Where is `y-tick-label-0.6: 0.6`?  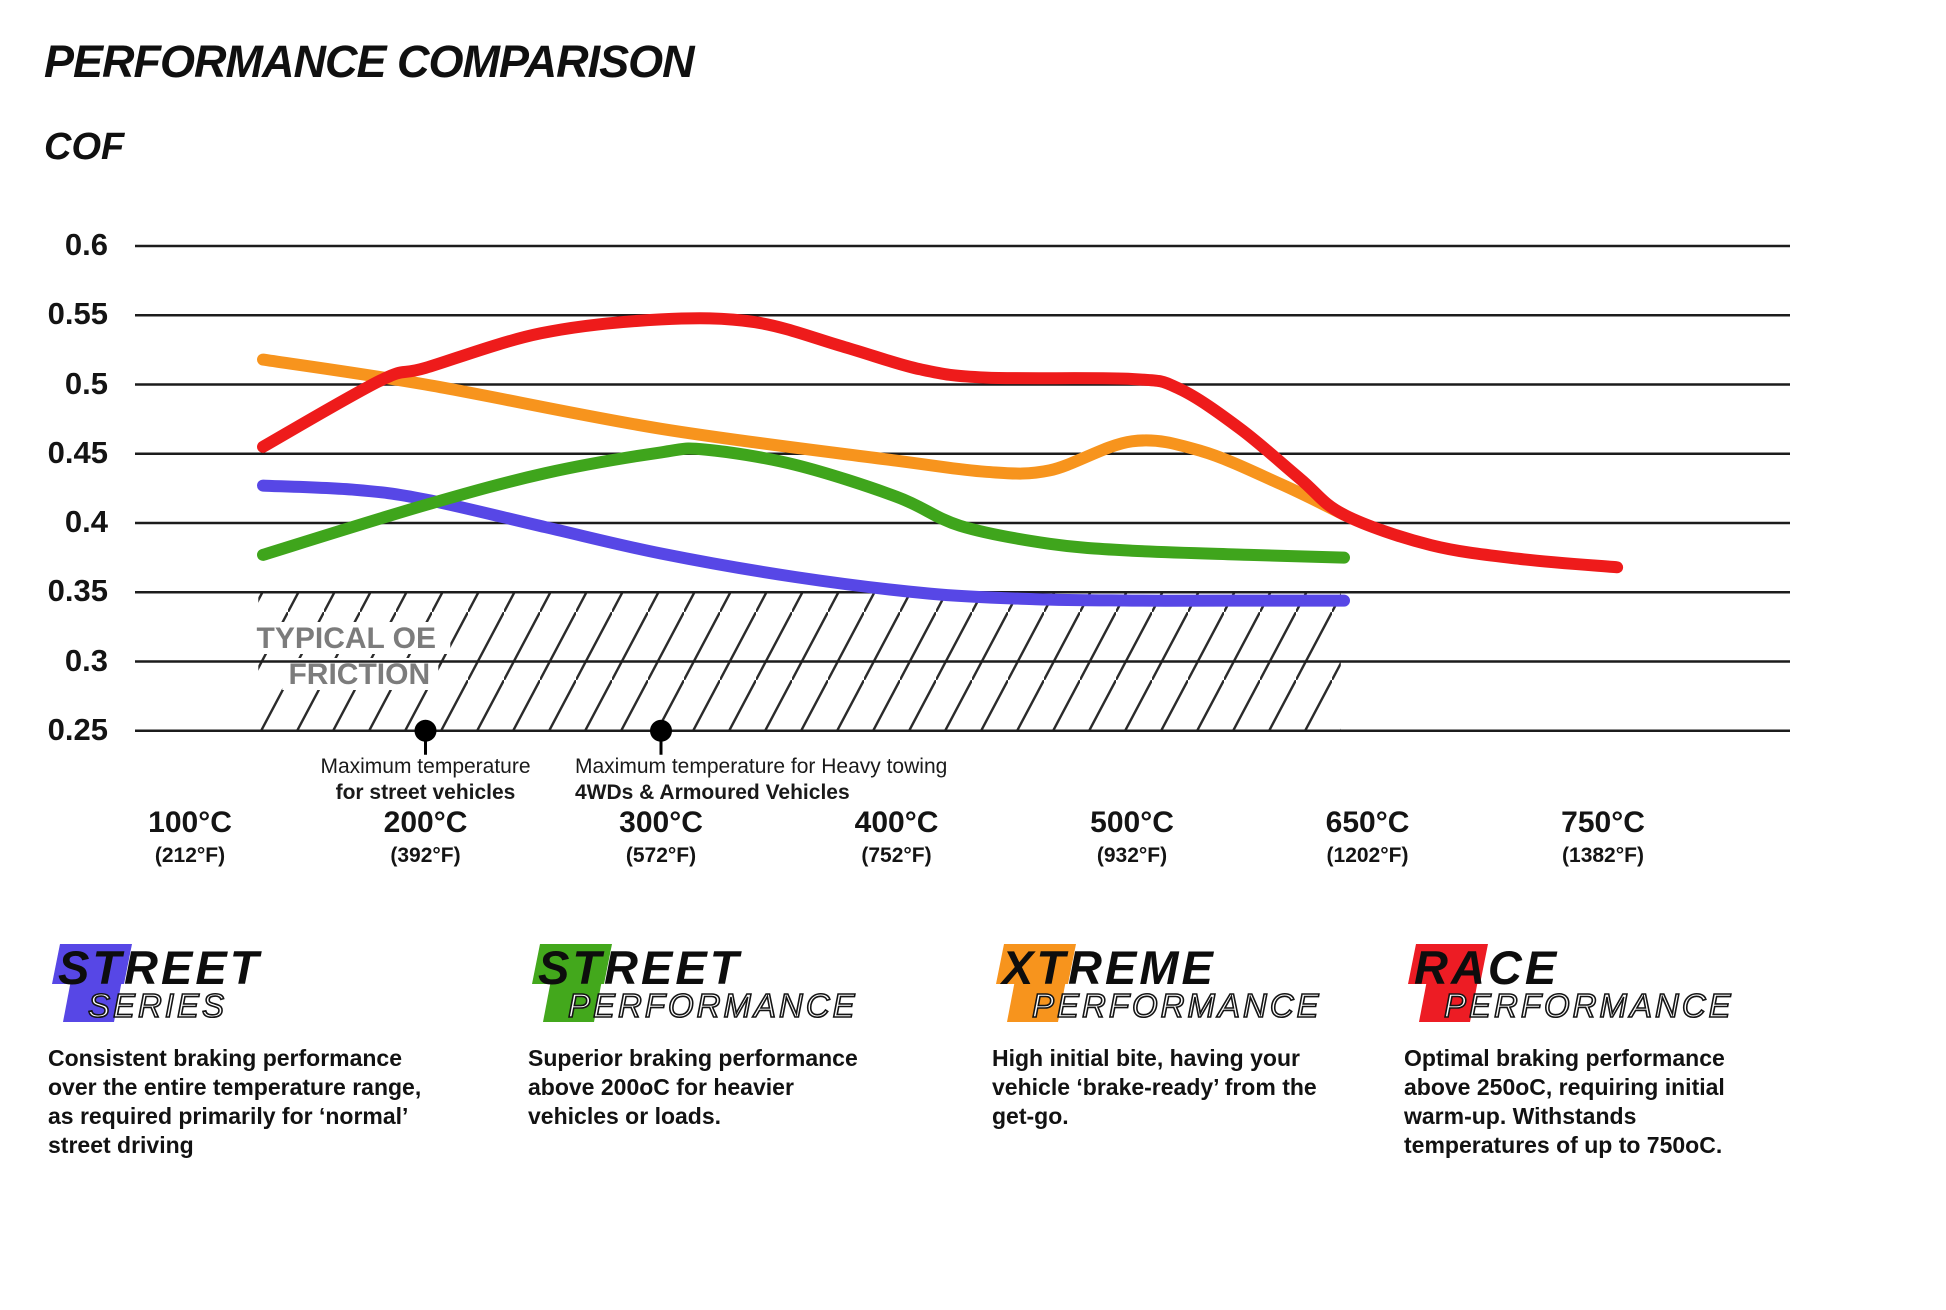 y-tick-label-0.6: 0.6 is located at coordinates (86, 244).